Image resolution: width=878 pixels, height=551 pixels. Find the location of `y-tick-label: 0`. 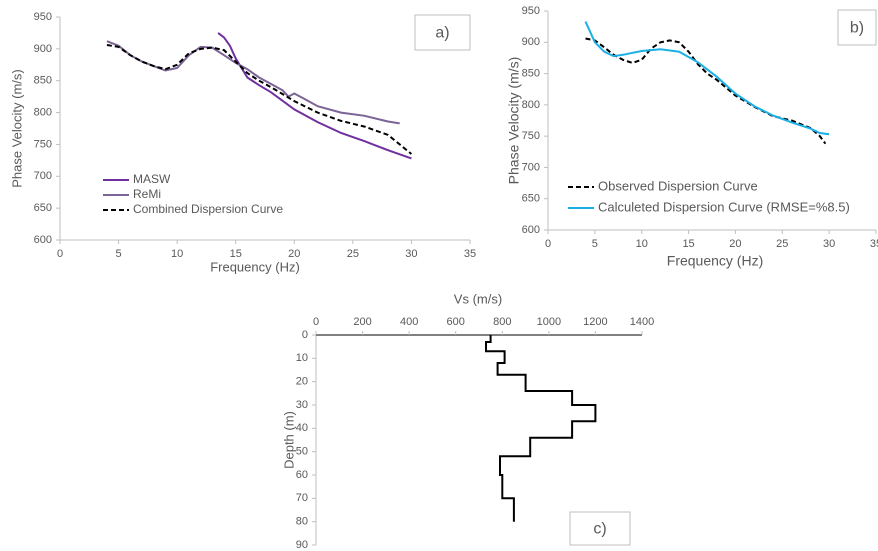

y-tick-label: 0 is located at coordinates (305, 335).